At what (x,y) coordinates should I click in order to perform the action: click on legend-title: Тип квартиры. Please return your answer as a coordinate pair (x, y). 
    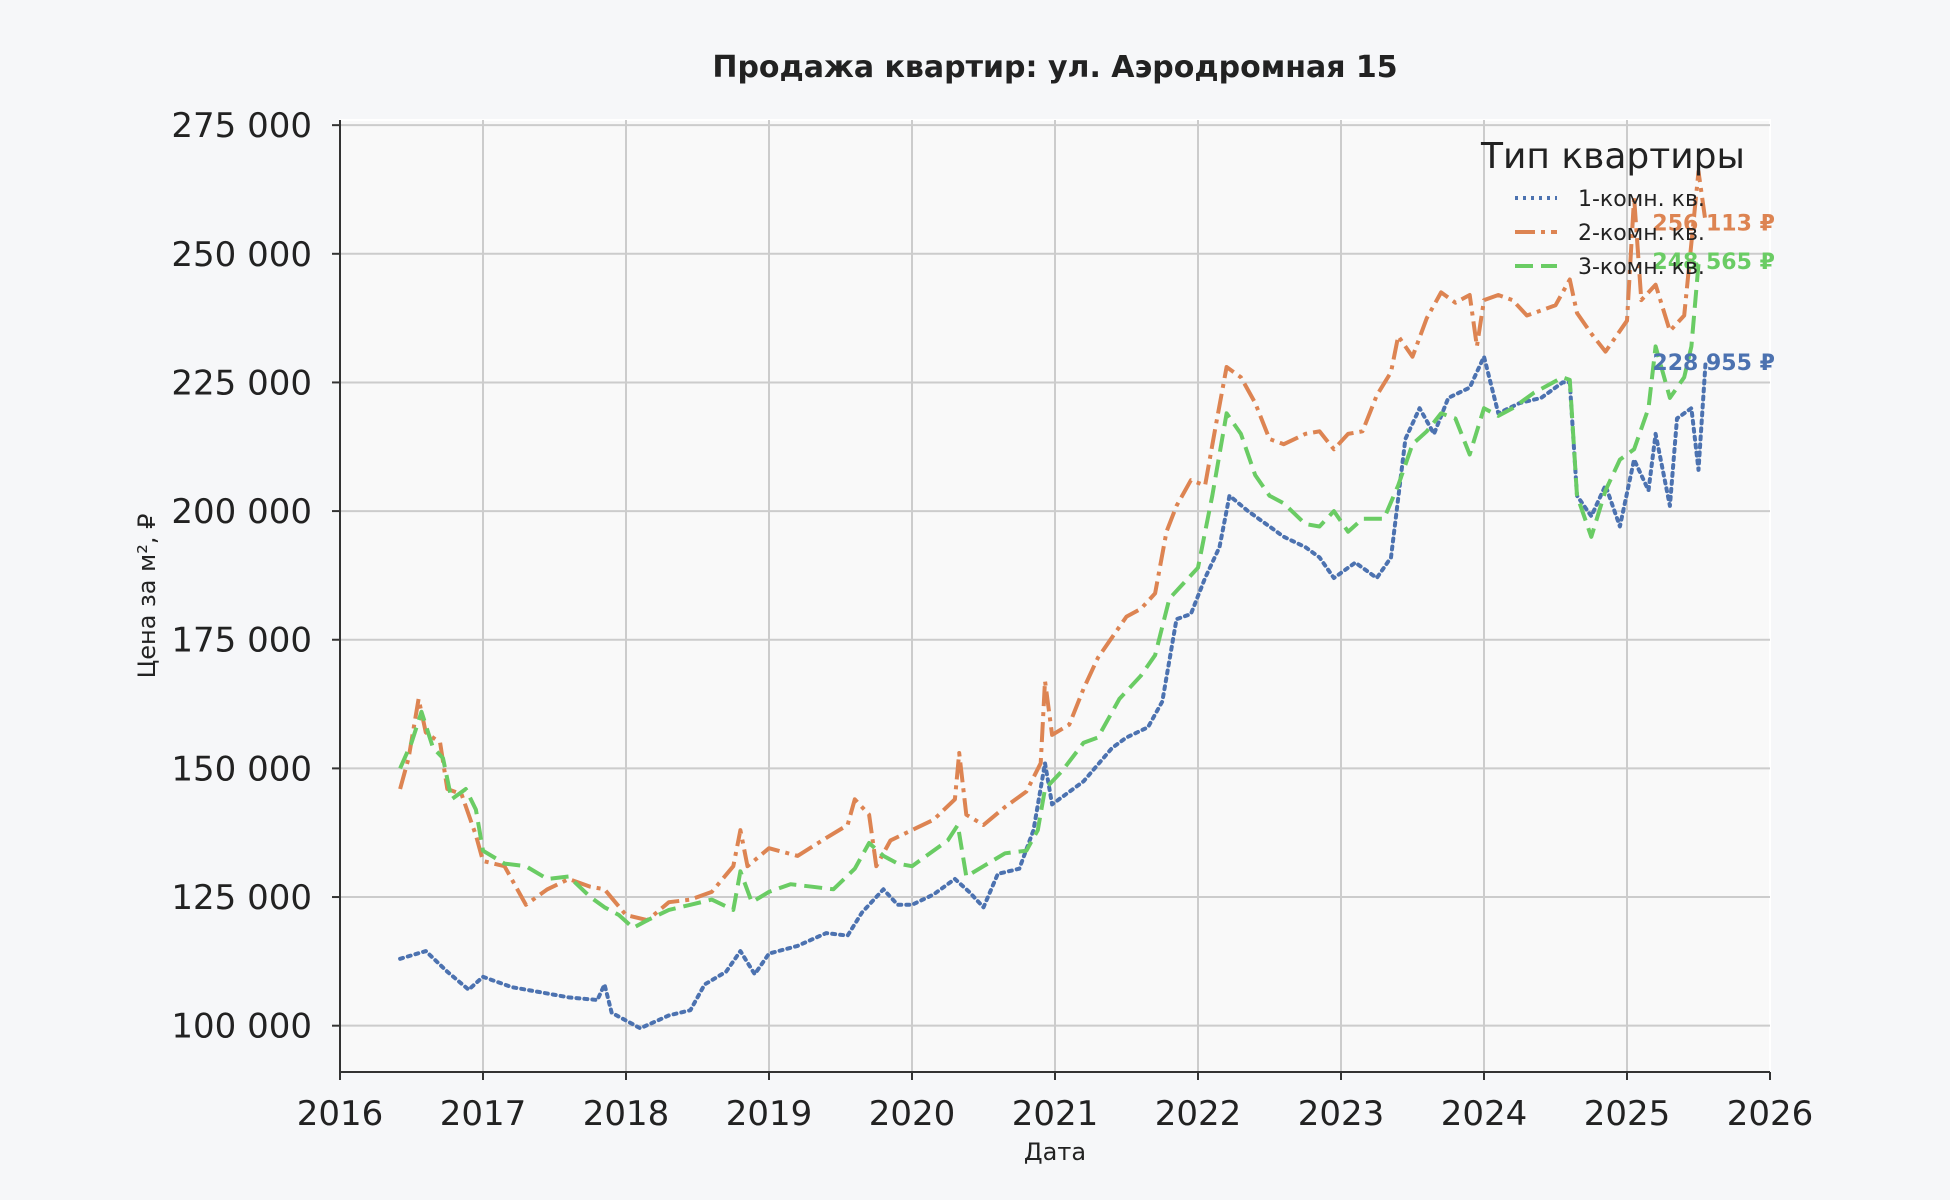
    Looking at the image, I should click on (1612, 156).